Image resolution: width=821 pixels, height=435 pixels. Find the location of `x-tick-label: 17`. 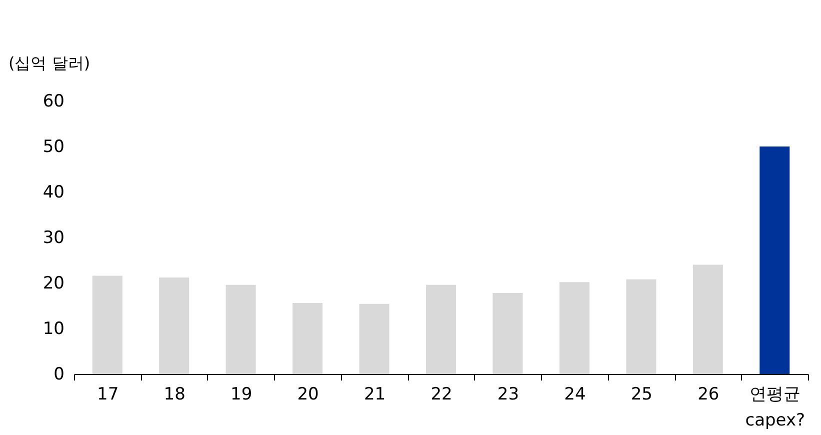

x-tick-label: 17 is located at coordinates (108, 394).